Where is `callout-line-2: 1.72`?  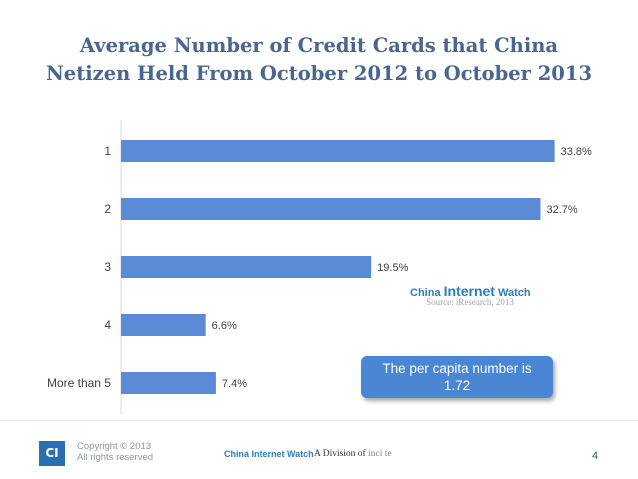
callout-line-2: 1.72 is located at coordinates (457, 385).